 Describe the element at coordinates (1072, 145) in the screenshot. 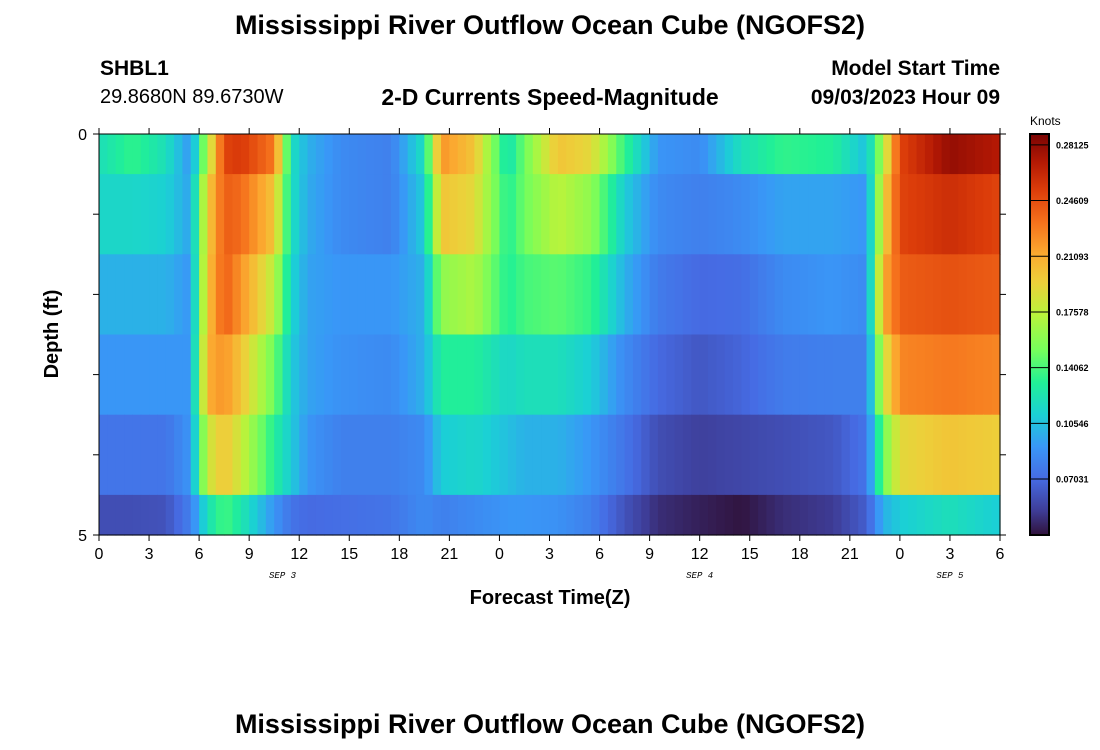

I see `colorbar-tick-label: 0.28125` at that location.